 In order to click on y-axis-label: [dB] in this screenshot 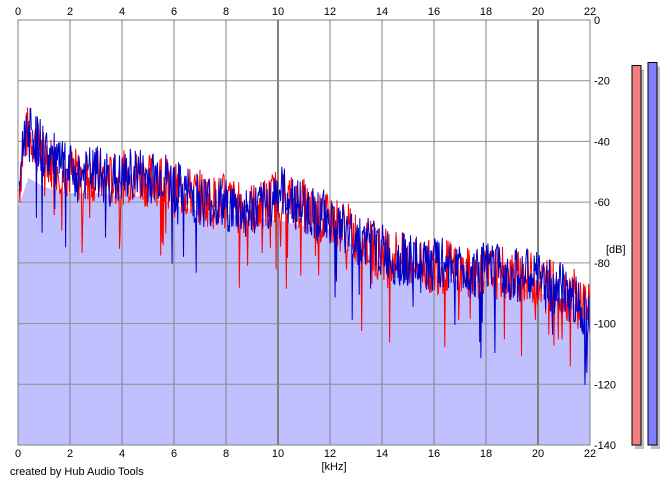, I will do `click(616, 250)`.